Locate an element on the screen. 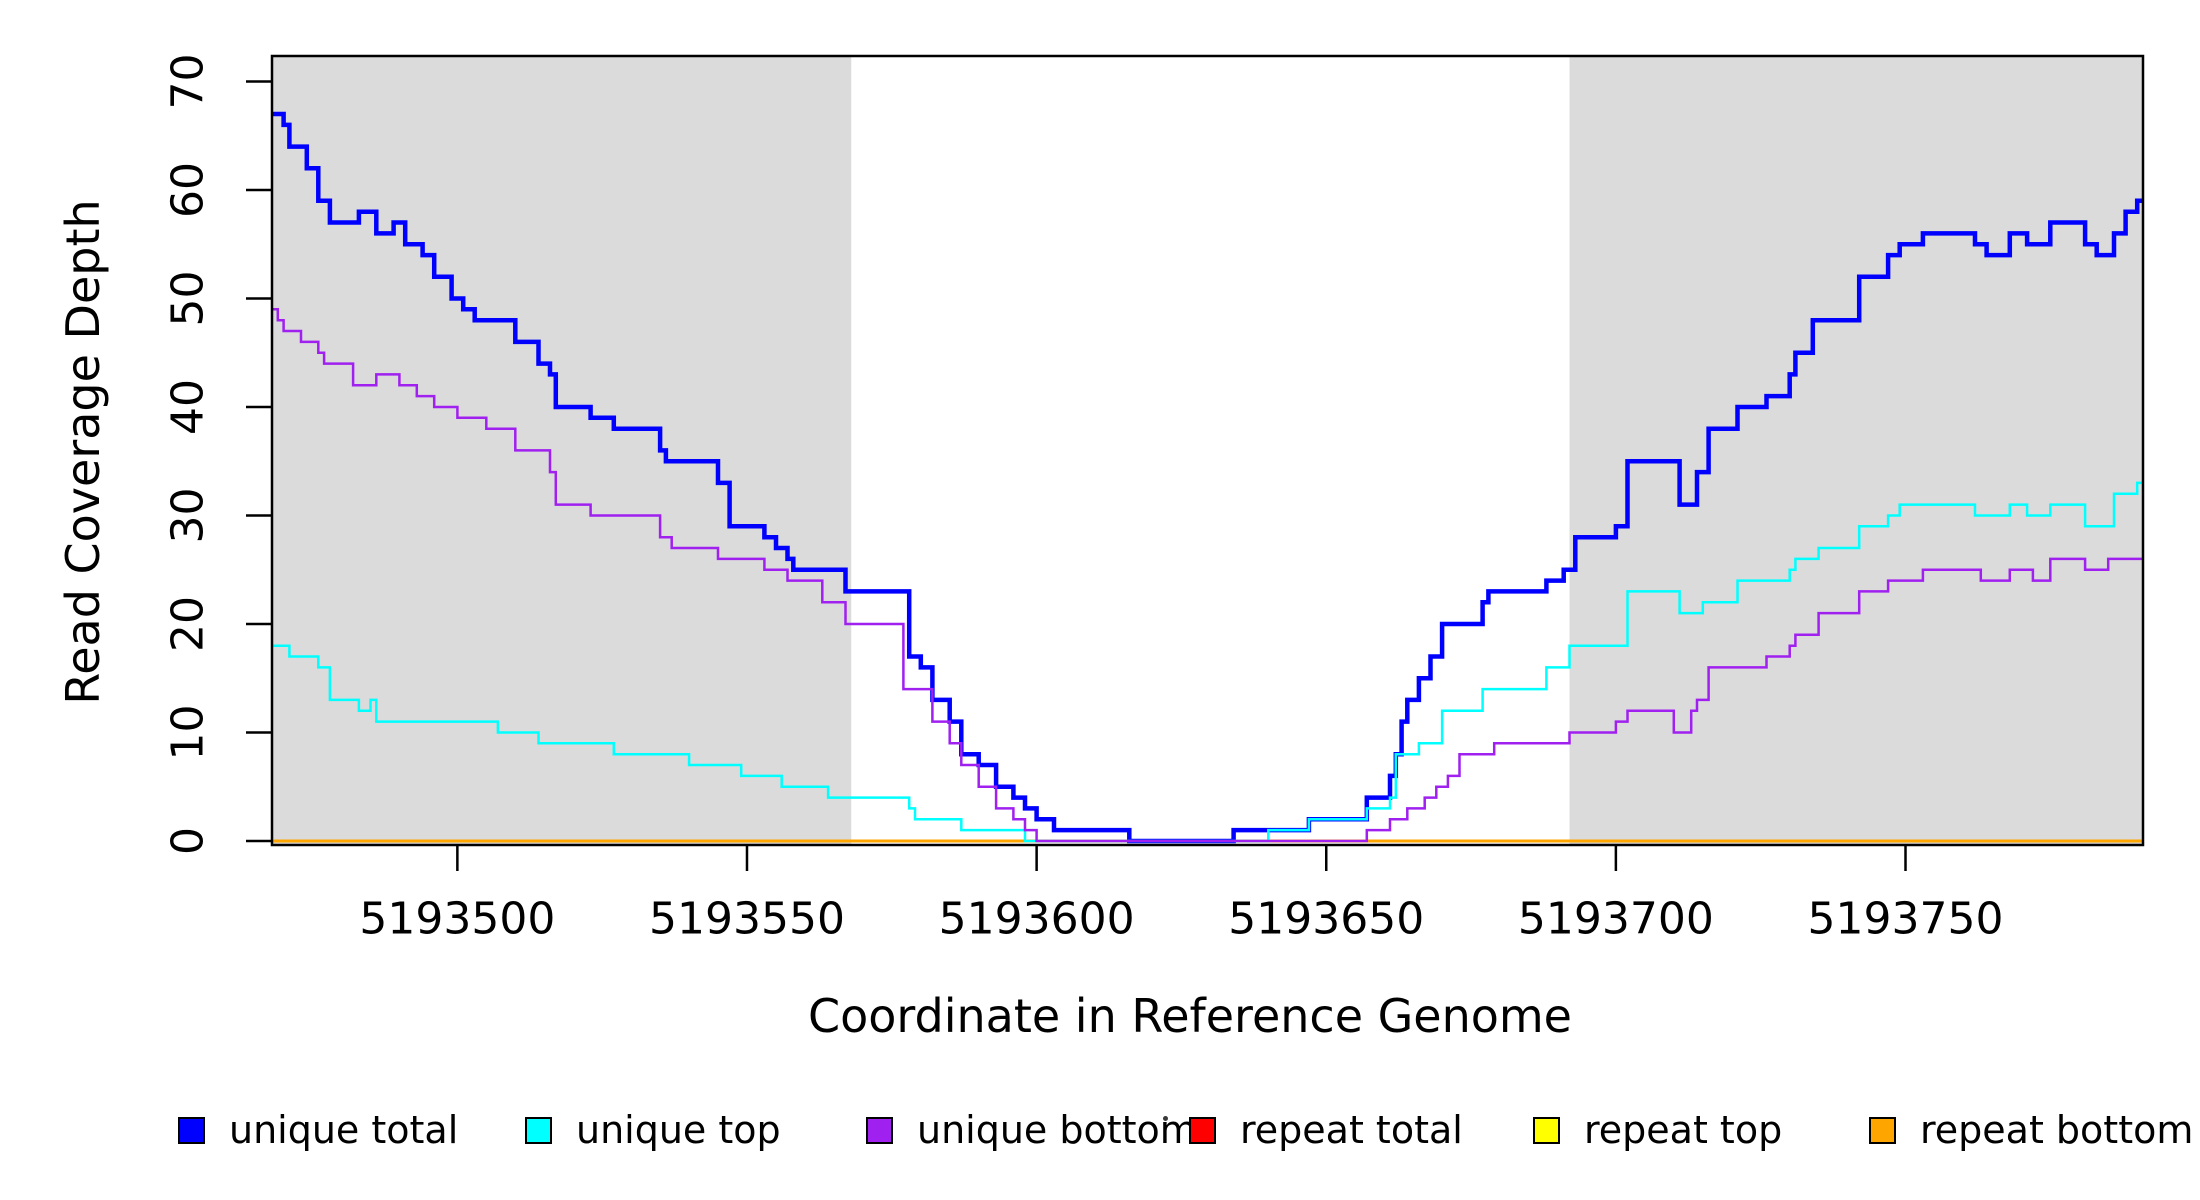  legend-swatch-unique-total is located at coordinates (191, 1130).